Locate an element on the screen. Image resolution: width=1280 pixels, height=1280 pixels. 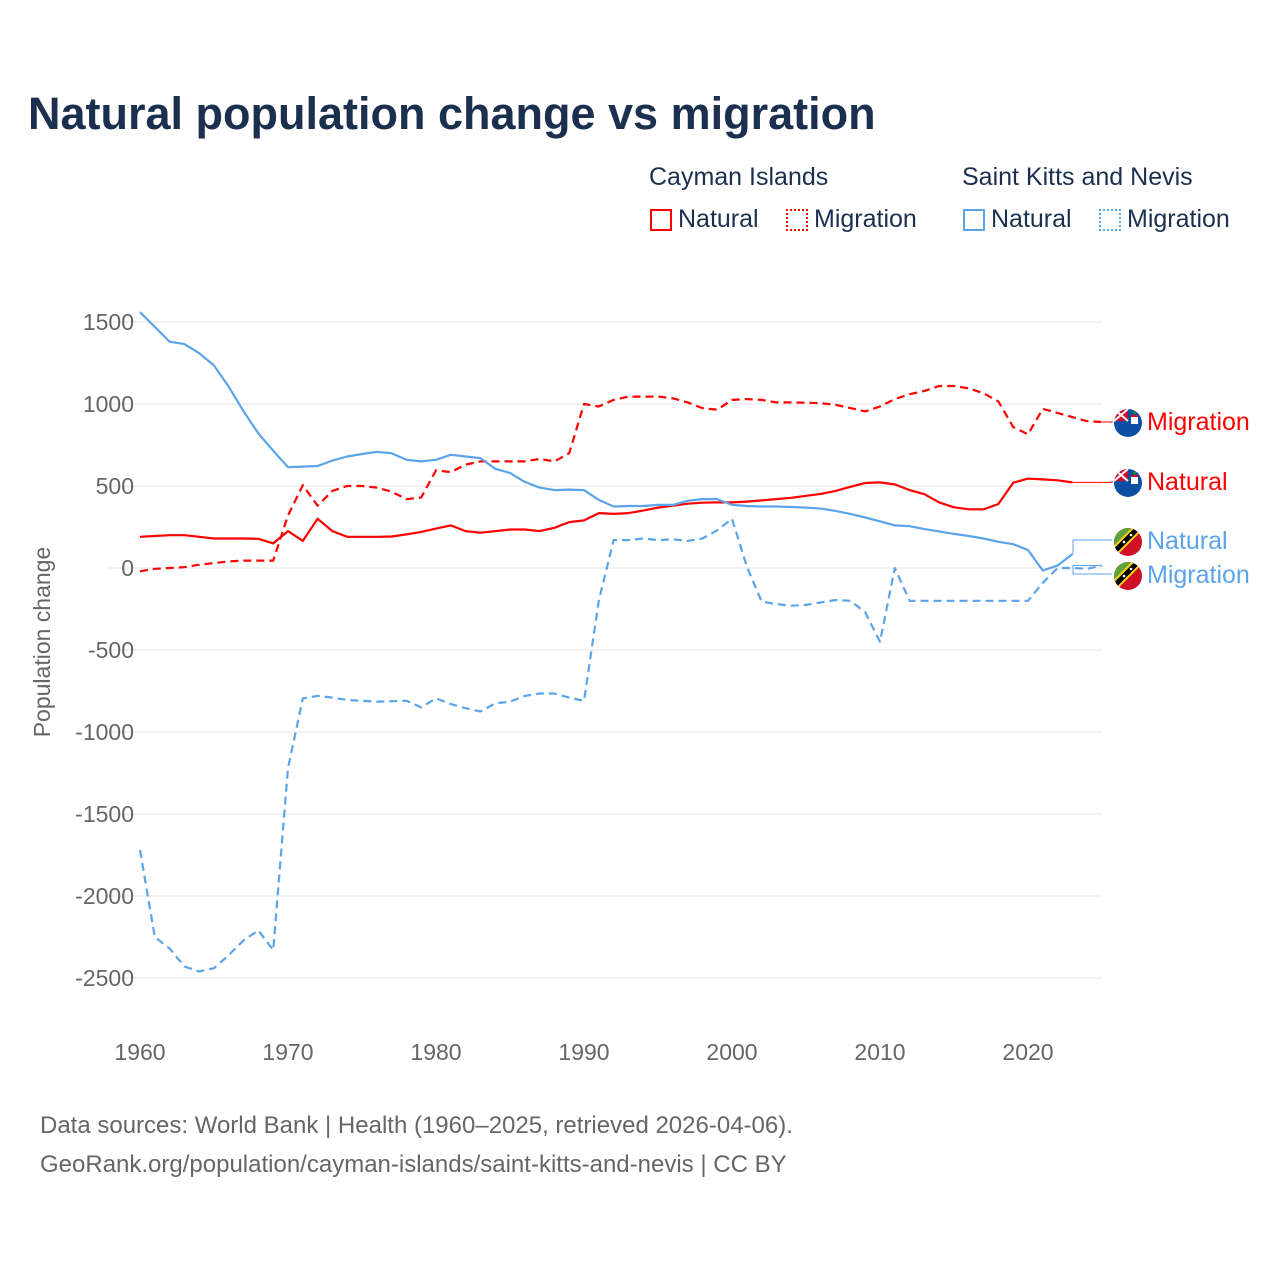
y-tick-label: -2000 is located at coordinates (104, 896).